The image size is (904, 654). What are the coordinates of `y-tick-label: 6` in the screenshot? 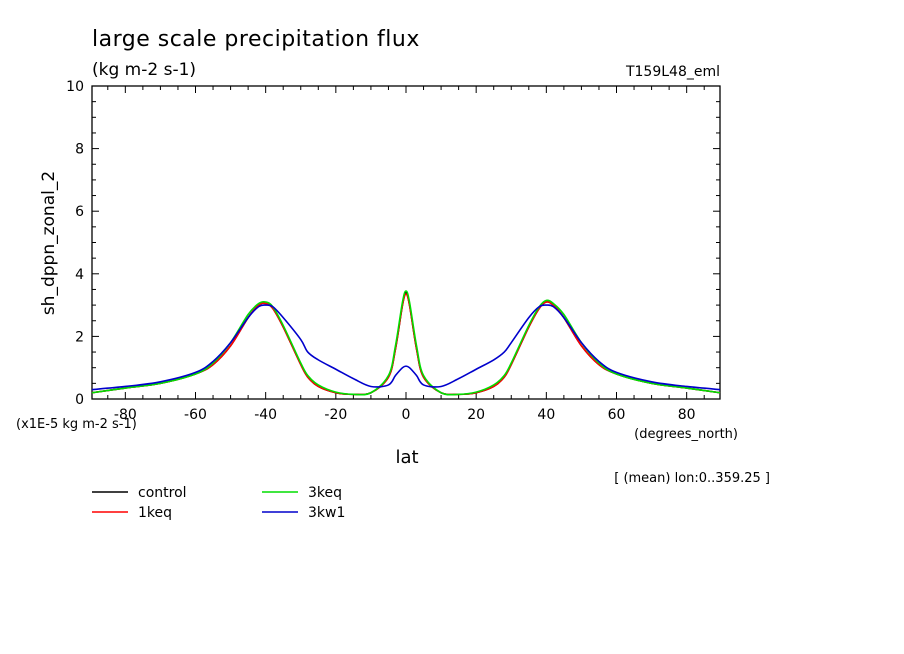 It's located at (79, 212).